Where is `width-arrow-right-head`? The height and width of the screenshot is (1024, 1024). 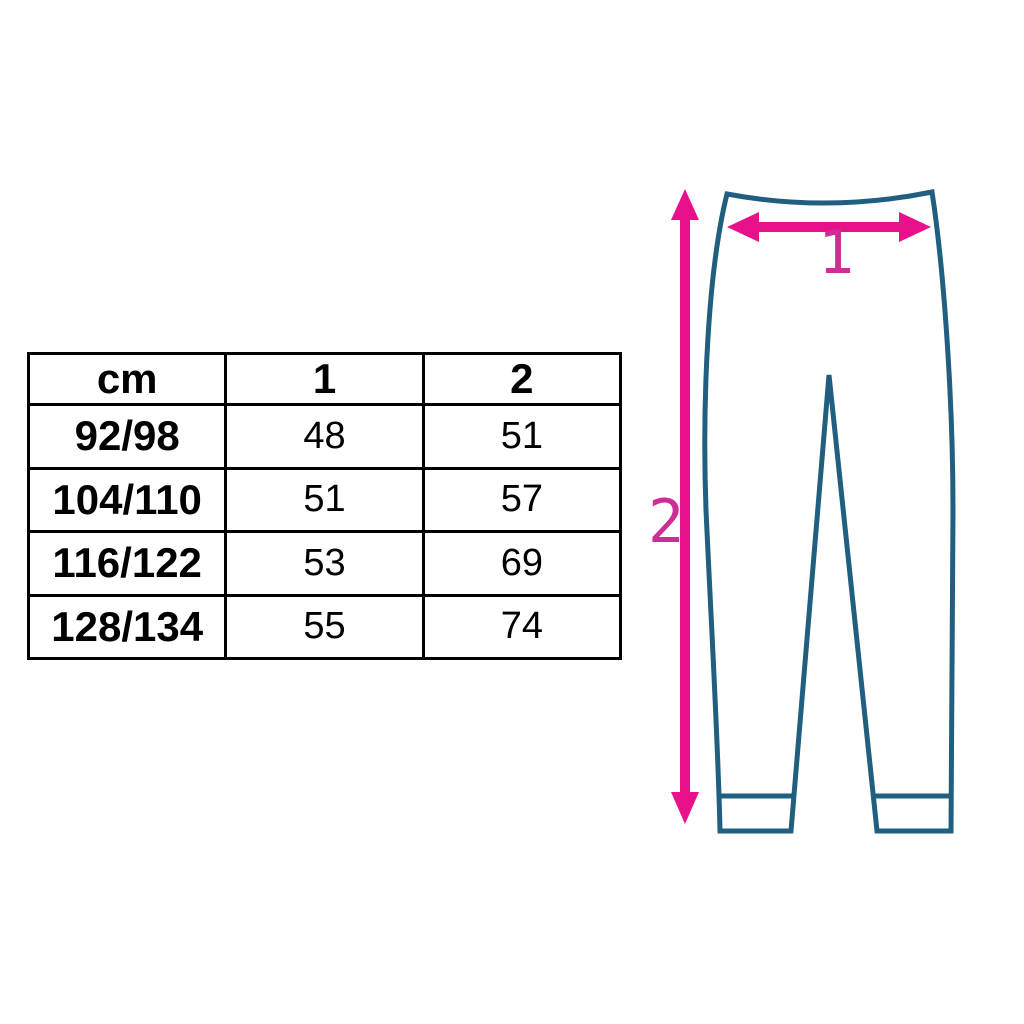
width-arrow-right-head is located at coordinates (915, 227).